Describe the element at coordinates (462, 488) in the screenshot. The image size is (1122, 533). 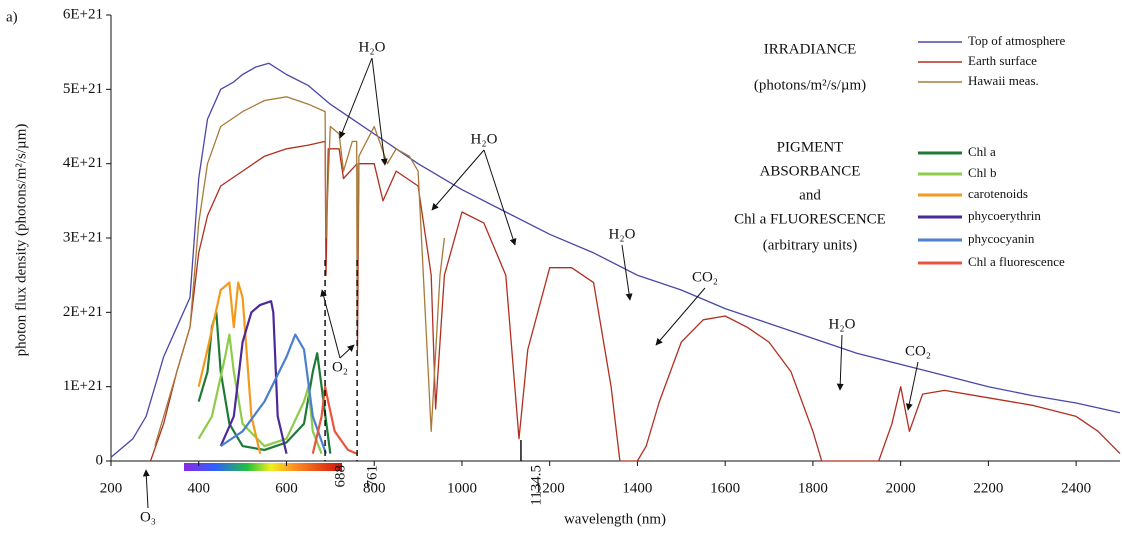
I see `x-tick-label: 1000` at that location.